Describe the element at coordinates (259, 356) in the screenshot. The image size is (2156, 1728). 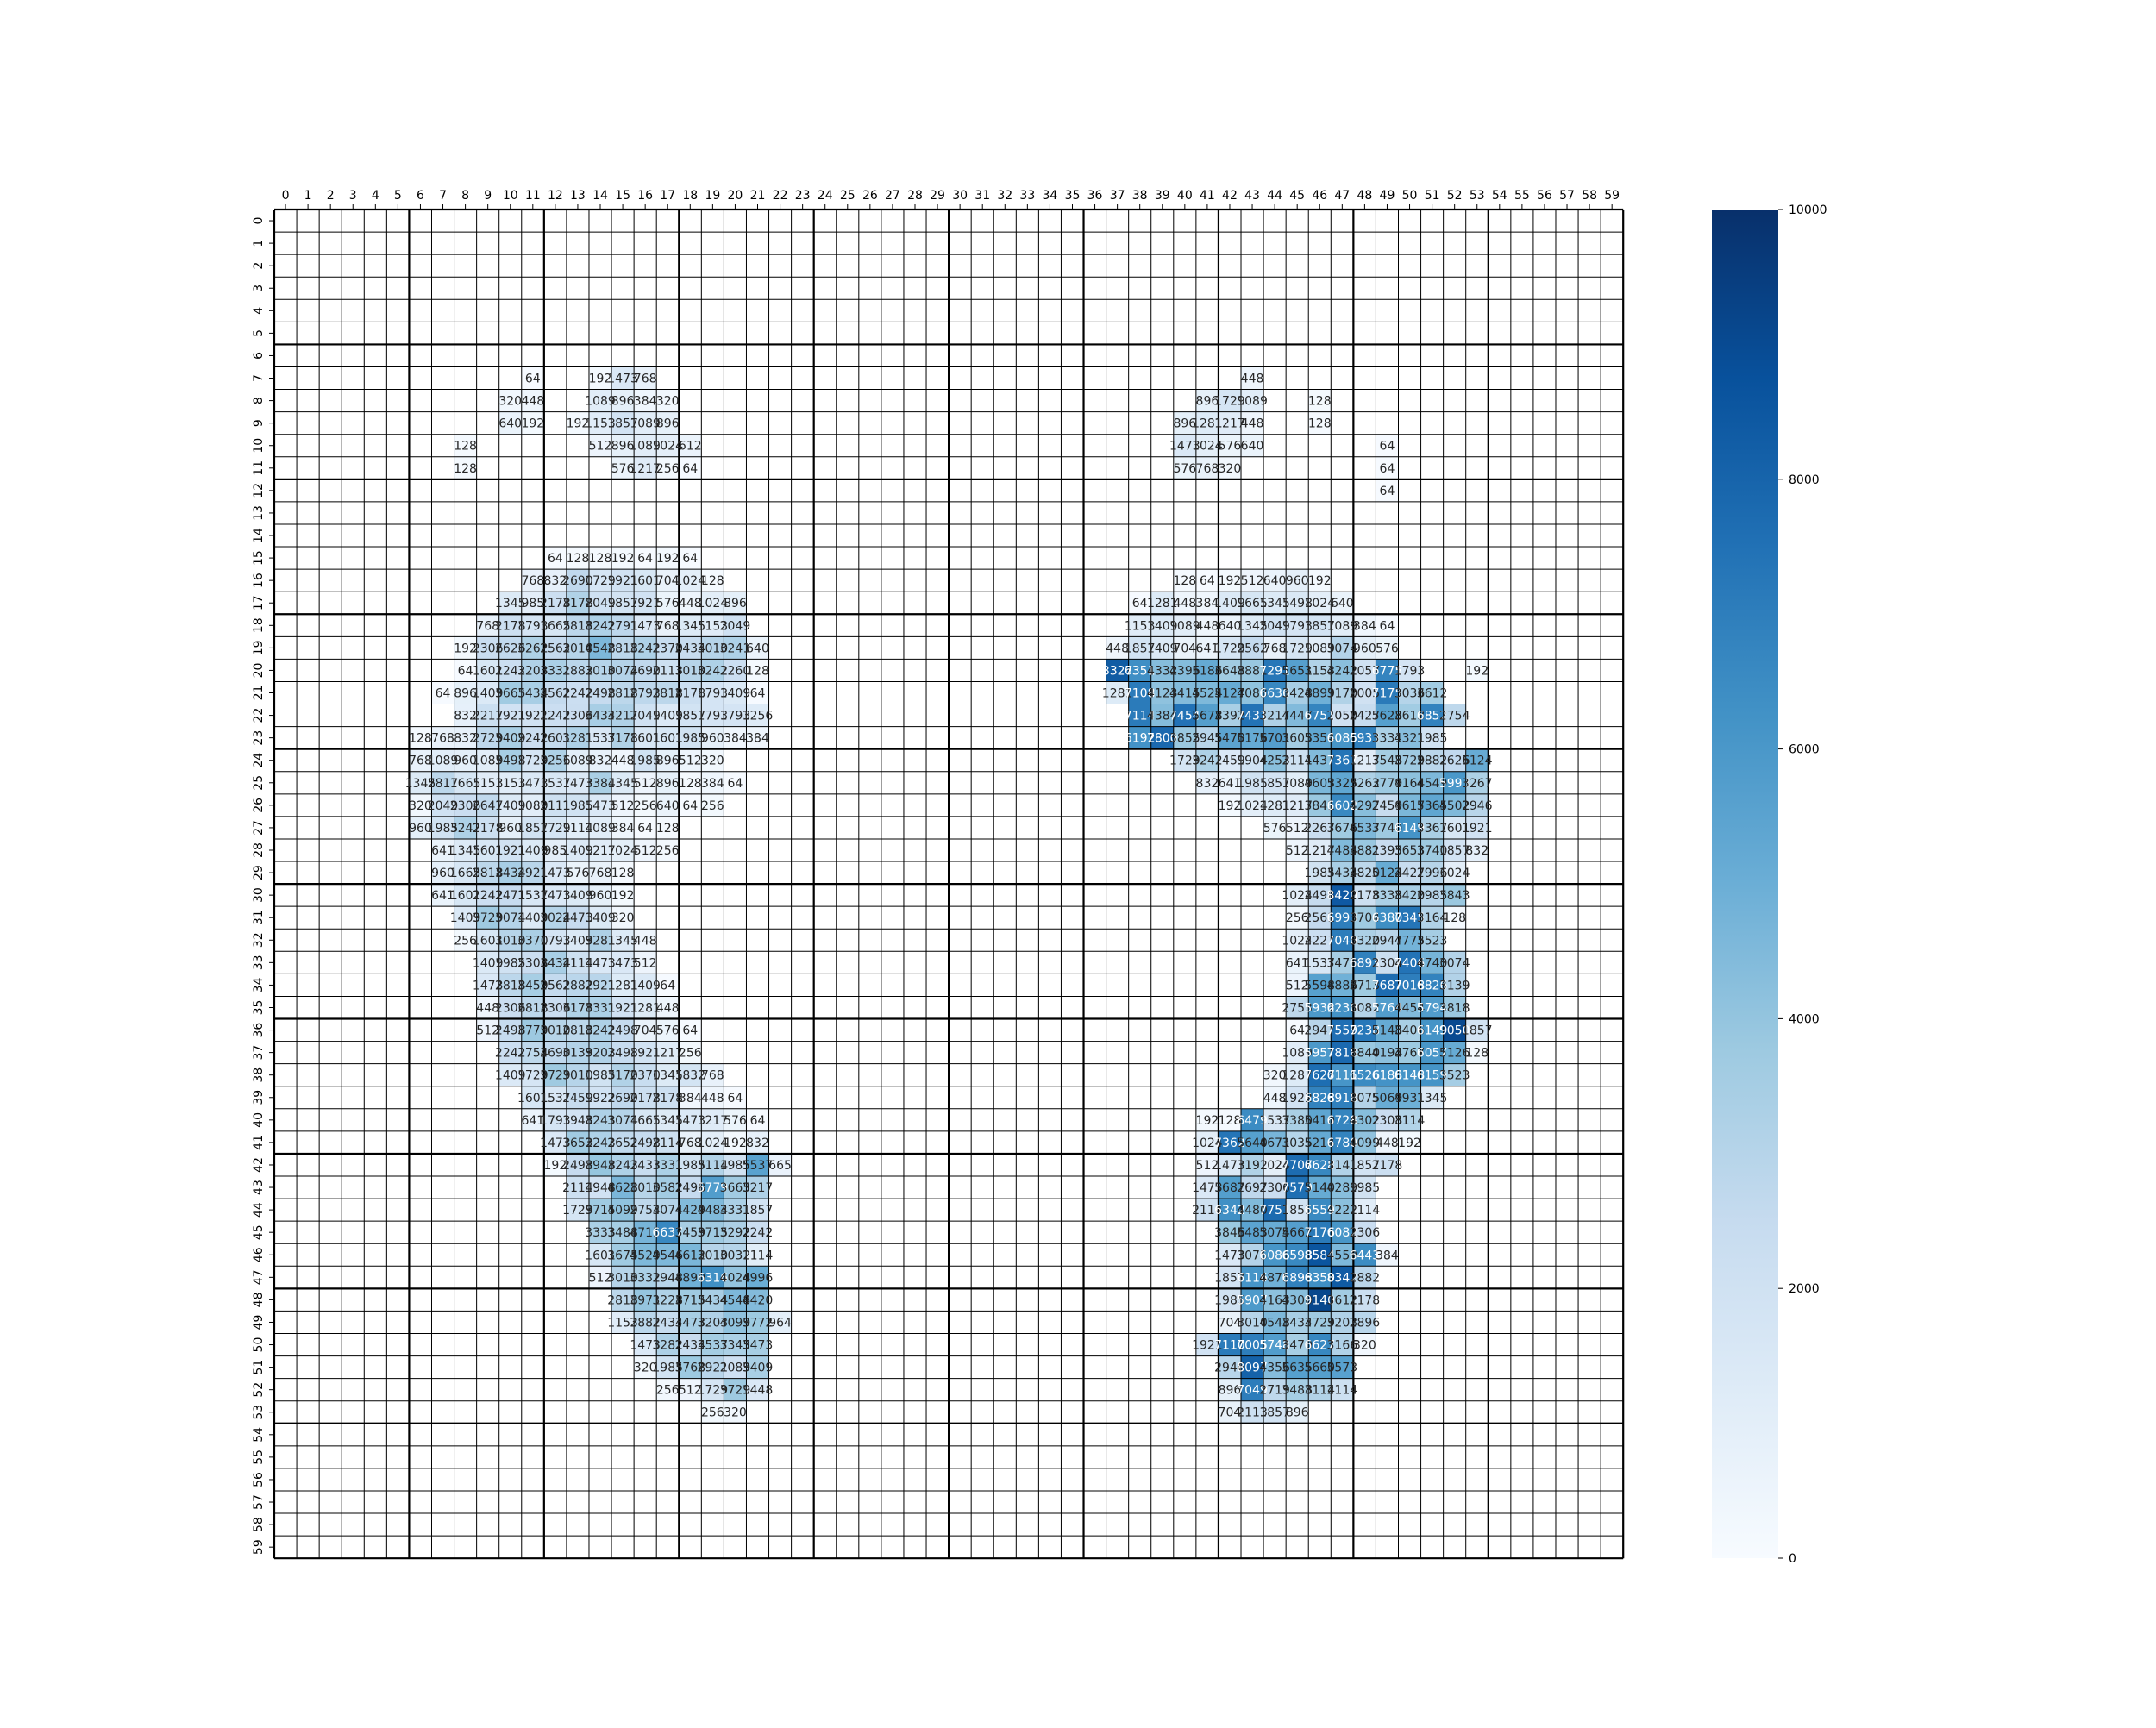
I see `y-tick-label: 6` at that location.